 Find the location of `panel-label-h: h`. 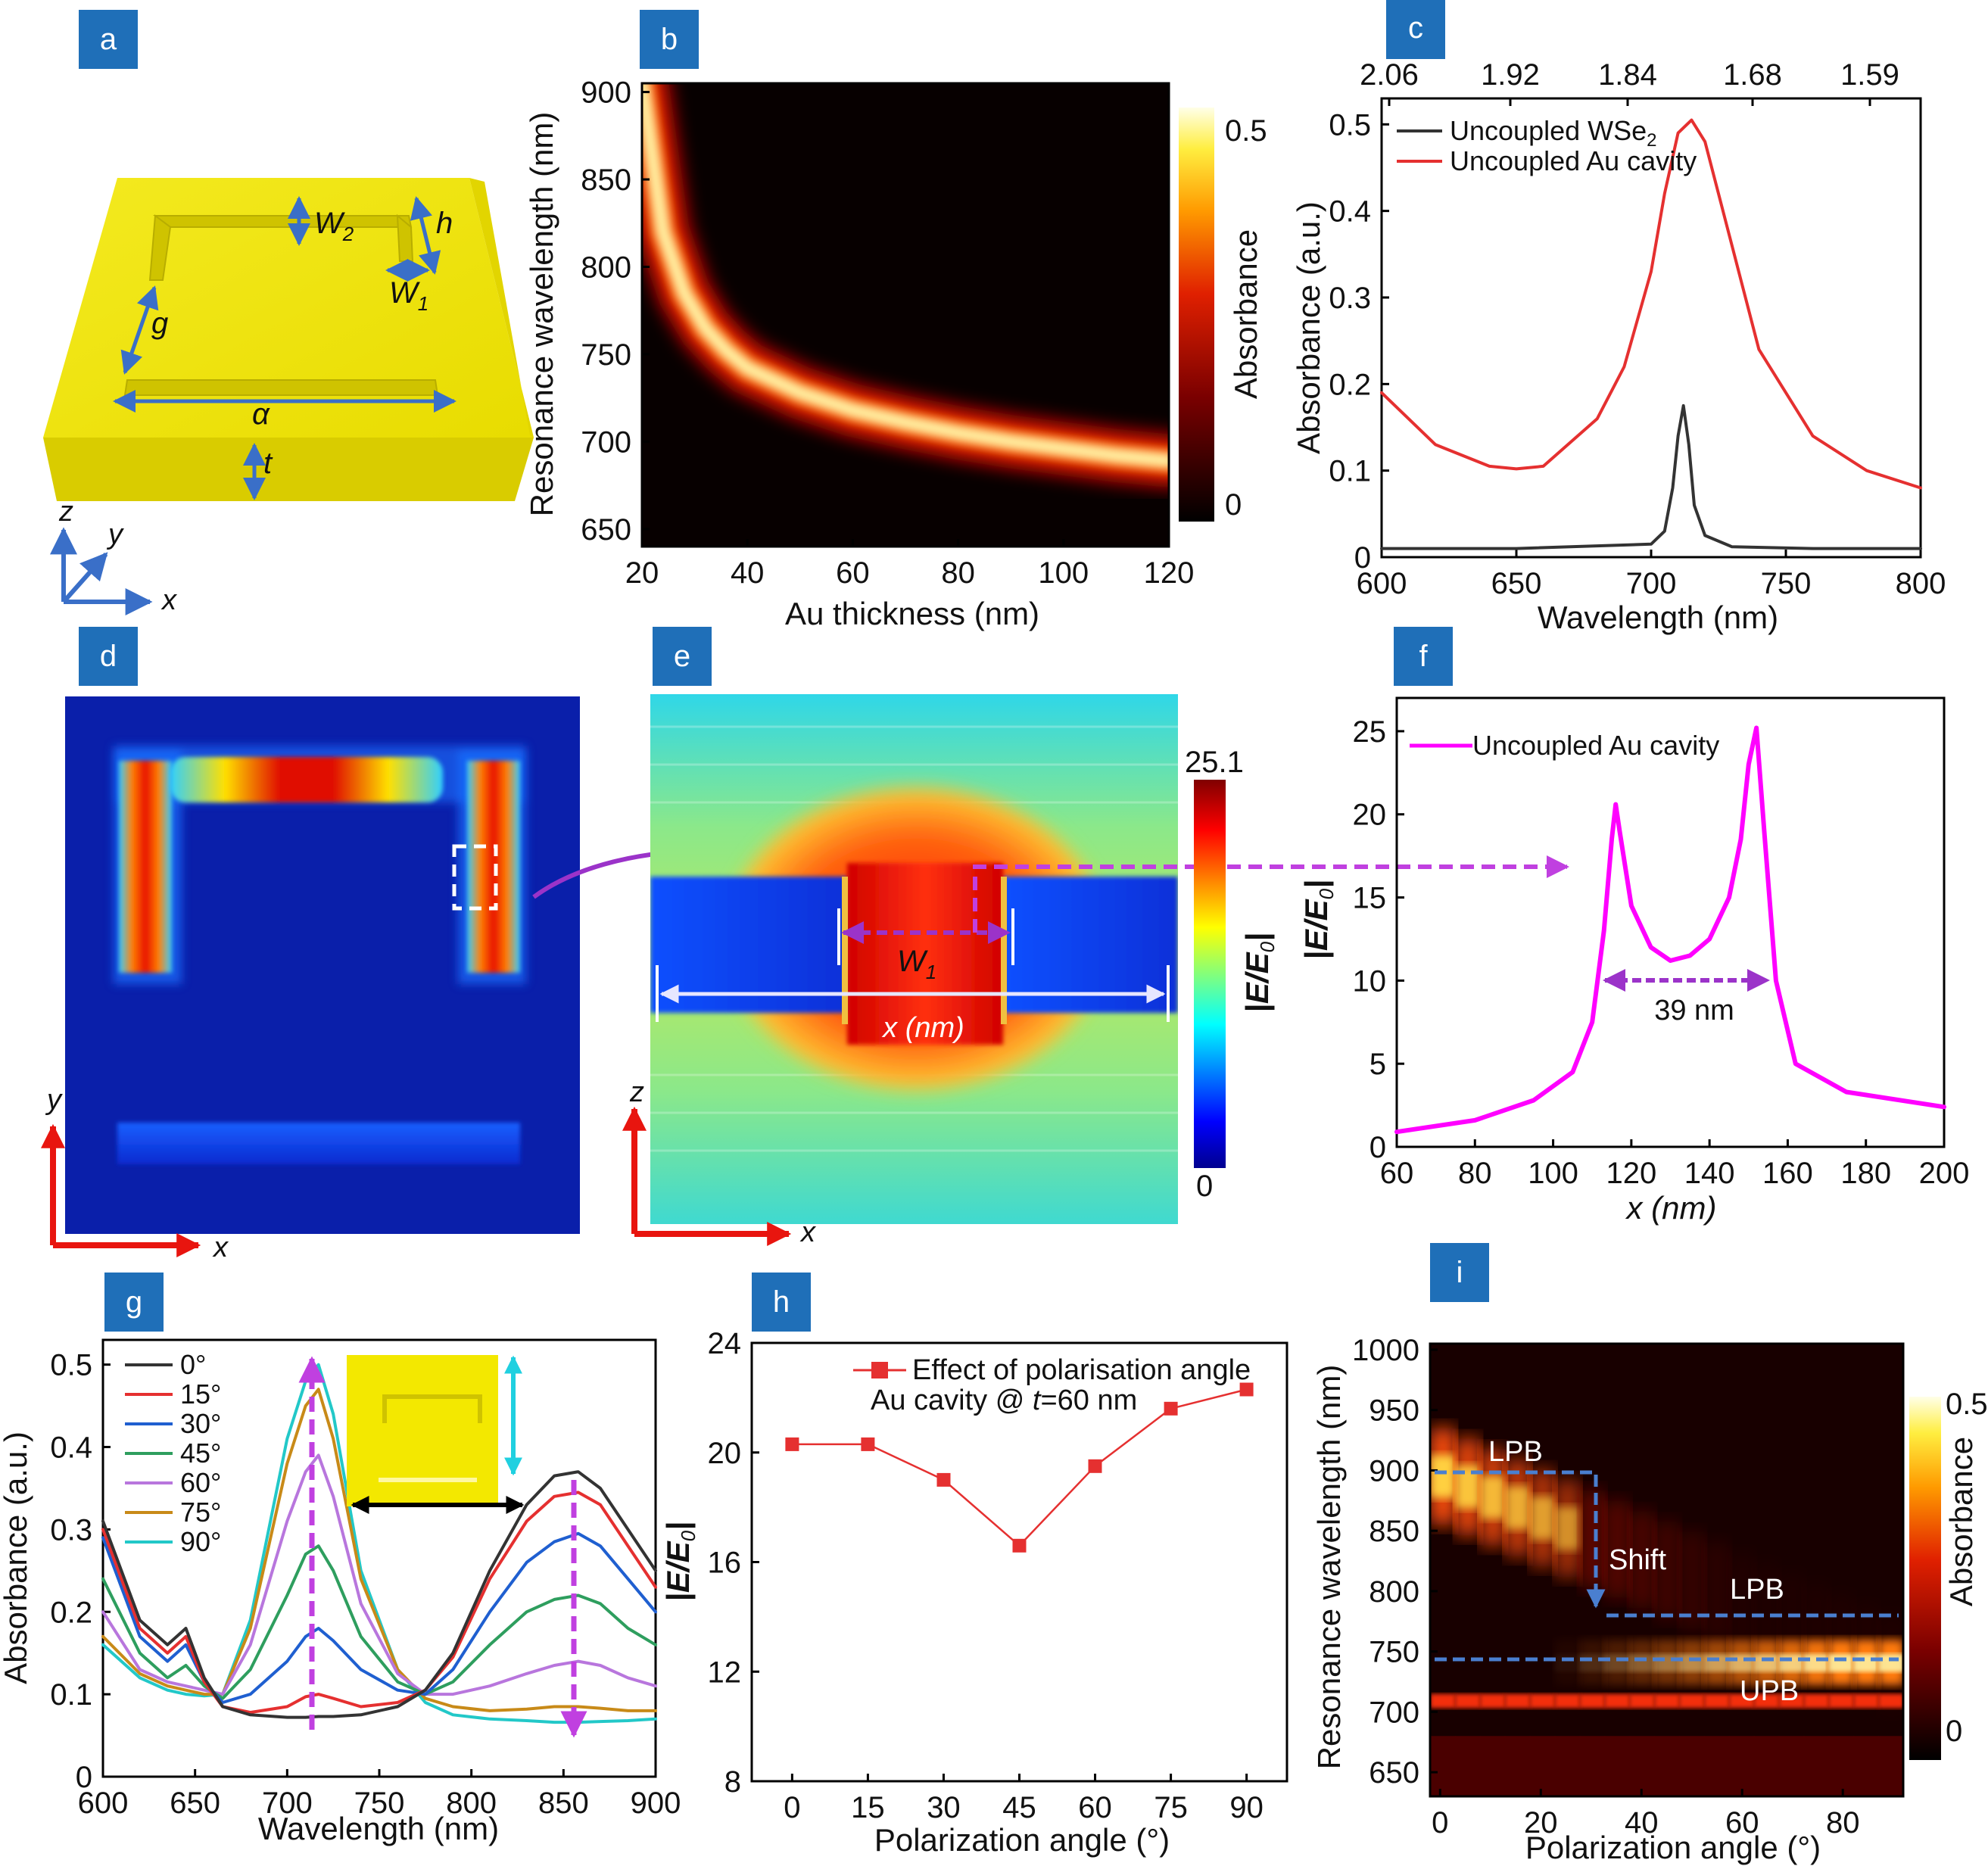

panel-label-h: h is located at coordinates (782, 1302).